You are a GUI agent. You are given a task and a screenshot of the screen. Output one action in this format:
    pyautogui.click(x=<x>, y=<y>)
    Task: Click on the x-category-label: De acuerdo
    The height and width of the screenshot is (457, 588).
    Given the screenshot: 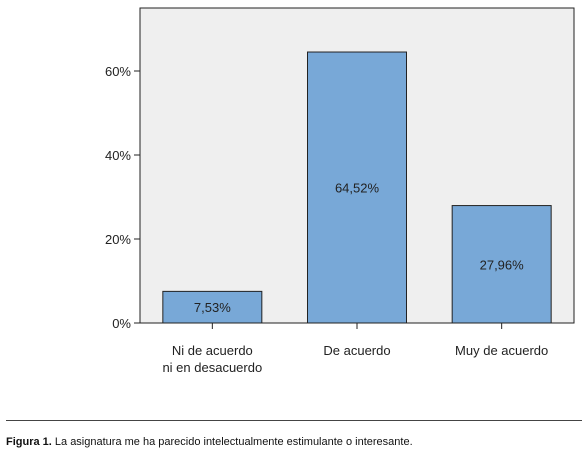 What is the action you would take?
    pyautogui.click(x=356, y=350)
    